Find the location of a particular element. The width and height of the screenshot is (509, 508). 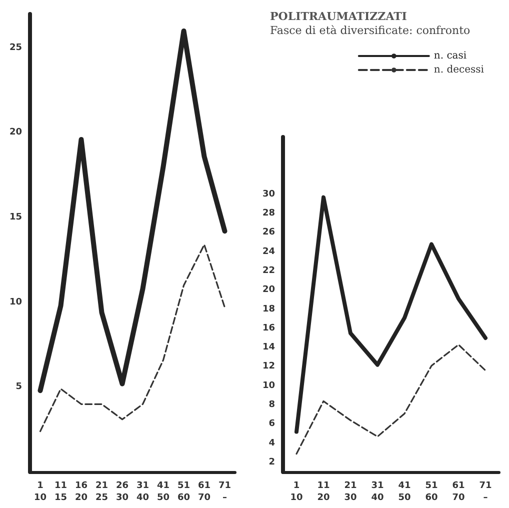

y-tick-label: 15 is located at coordinates (15, 217).